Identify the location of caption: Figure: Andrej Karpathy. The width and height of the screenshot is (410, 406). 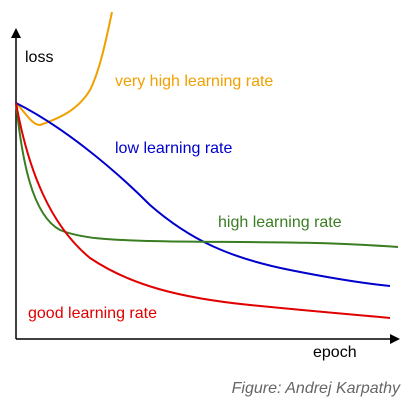
(316, 388).